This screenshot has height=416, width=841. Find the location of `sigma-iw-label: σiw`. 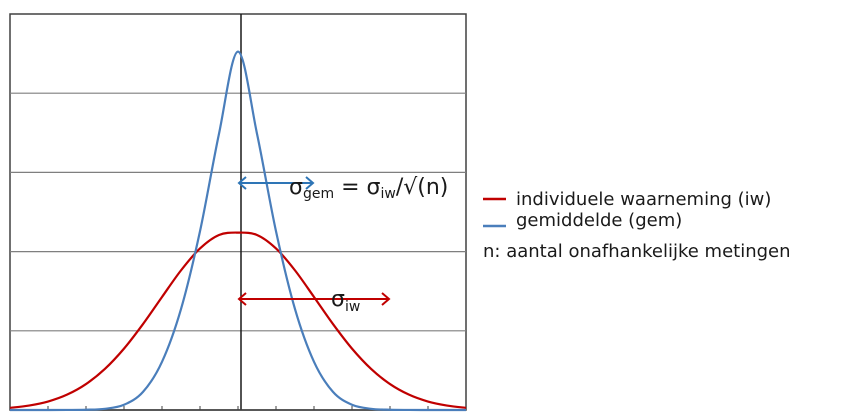

sigma-iw-label: σiw is located at coordinates (345, 301).